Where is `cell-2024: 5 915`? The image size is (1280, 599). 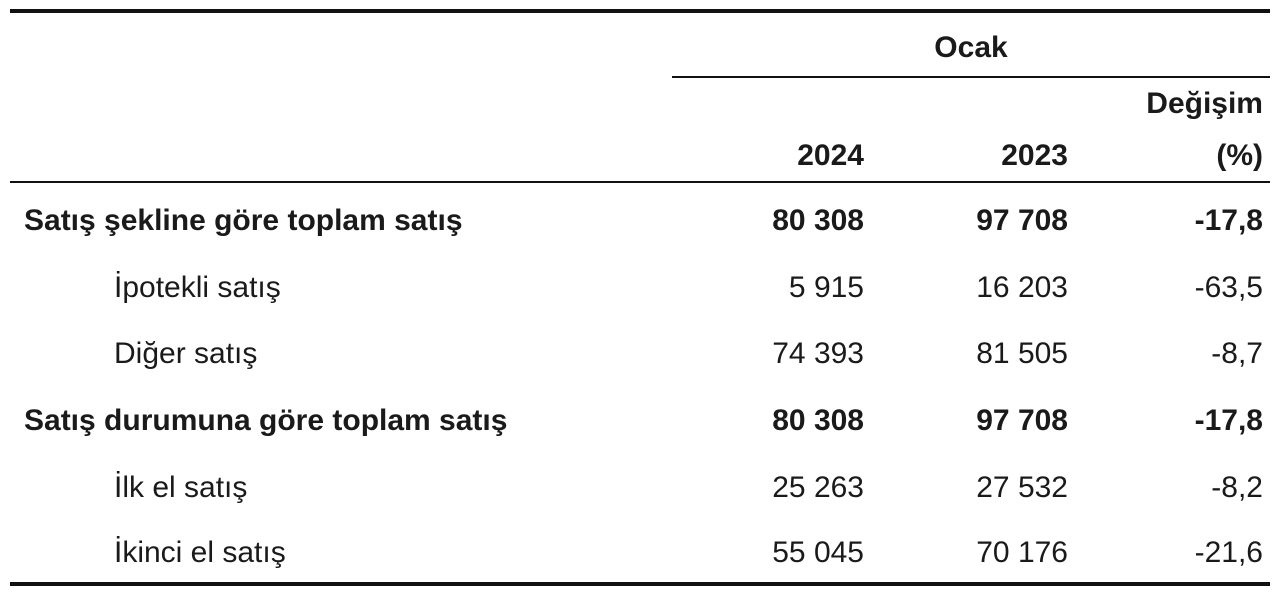
cell-2024: 5 915 is located at coordinates (826, 287).